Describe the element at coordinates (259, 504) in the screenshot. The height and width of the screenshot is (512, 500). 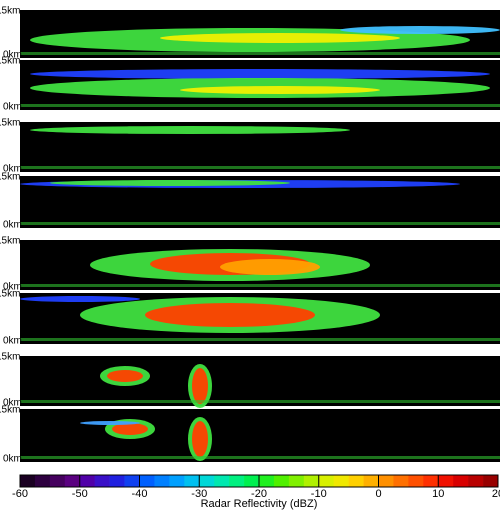
I see `colorbar-label: Radar Reflectivity (dBZ)` at that location.